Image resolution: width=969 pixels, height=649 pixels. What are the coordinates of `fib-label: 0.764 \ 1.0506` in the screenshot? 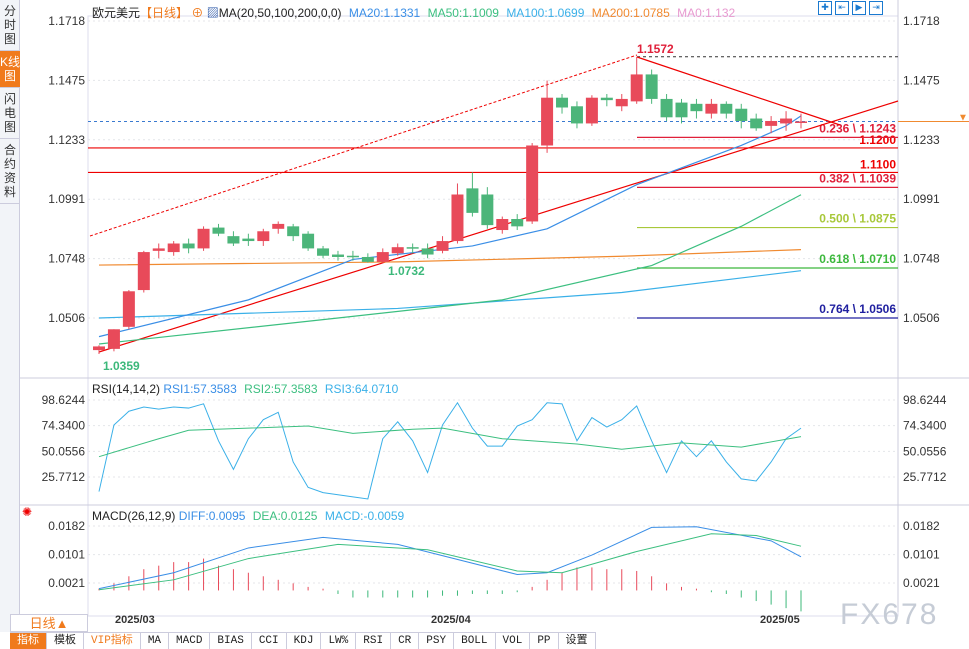 It's located at (857, 309).